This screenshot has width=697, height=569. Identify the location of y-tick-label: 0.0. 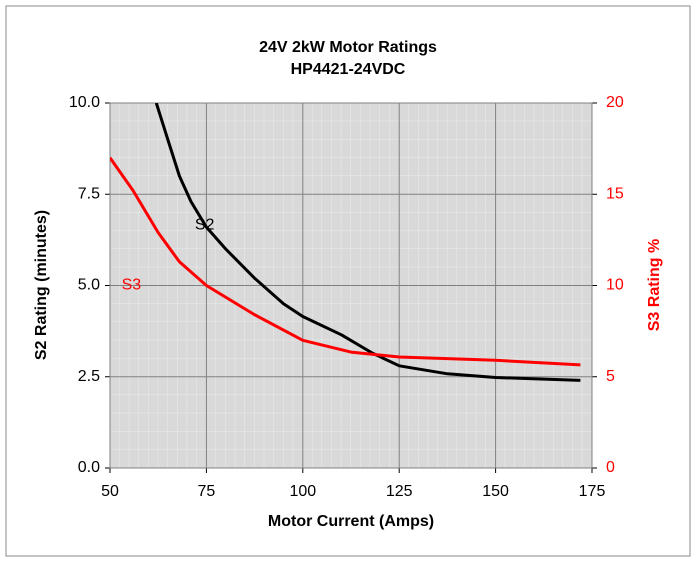
(89, 467).